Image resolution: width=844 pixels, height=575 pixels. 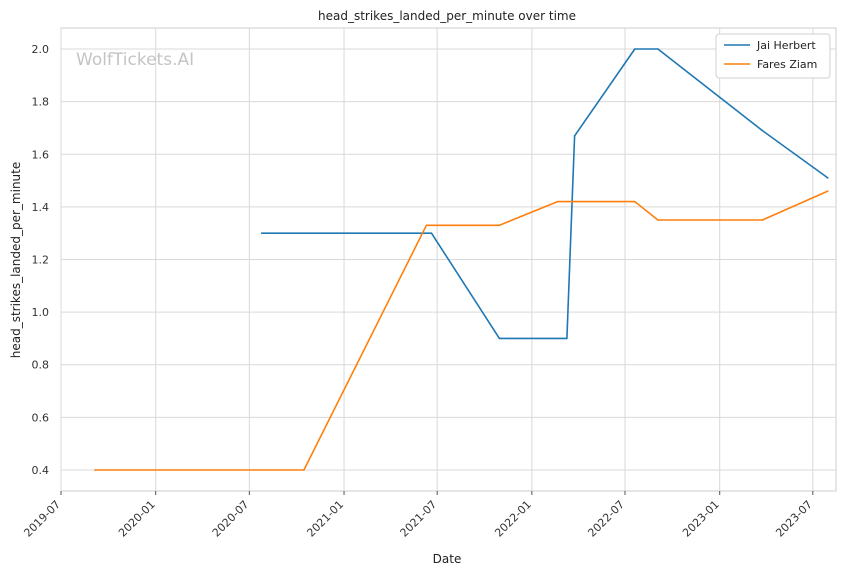 I want to click on x-tick-label: 2022-07, so click(x=606, y=519).